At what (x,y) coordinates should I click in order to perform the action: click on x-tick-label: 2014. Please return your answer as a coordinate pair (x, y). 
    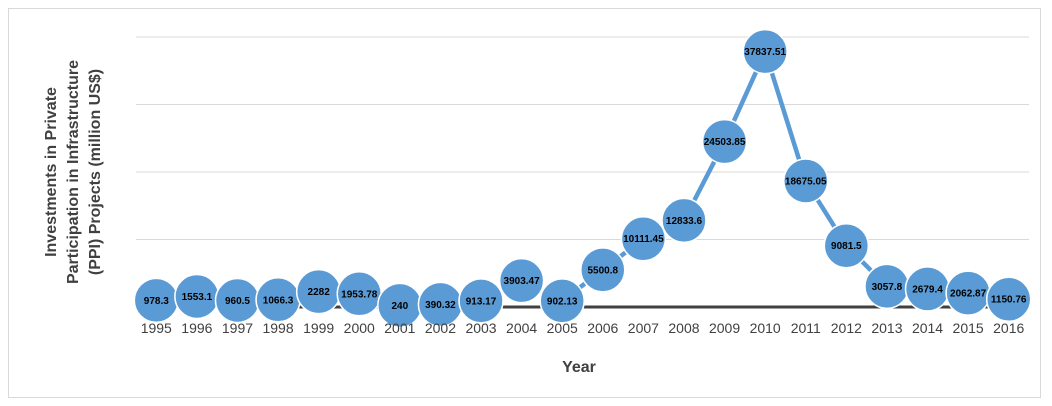
    Looking at the image, I should click on (927, 328).